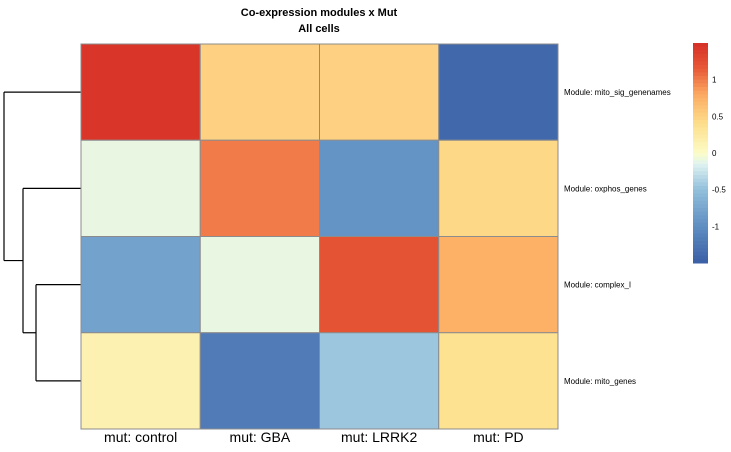 The width and height of the screenshot is (731, 452). What do you see at coordinates (42, 236) in the screenshot?
I see `row-dendrogram` at bounding box center [42, 236].